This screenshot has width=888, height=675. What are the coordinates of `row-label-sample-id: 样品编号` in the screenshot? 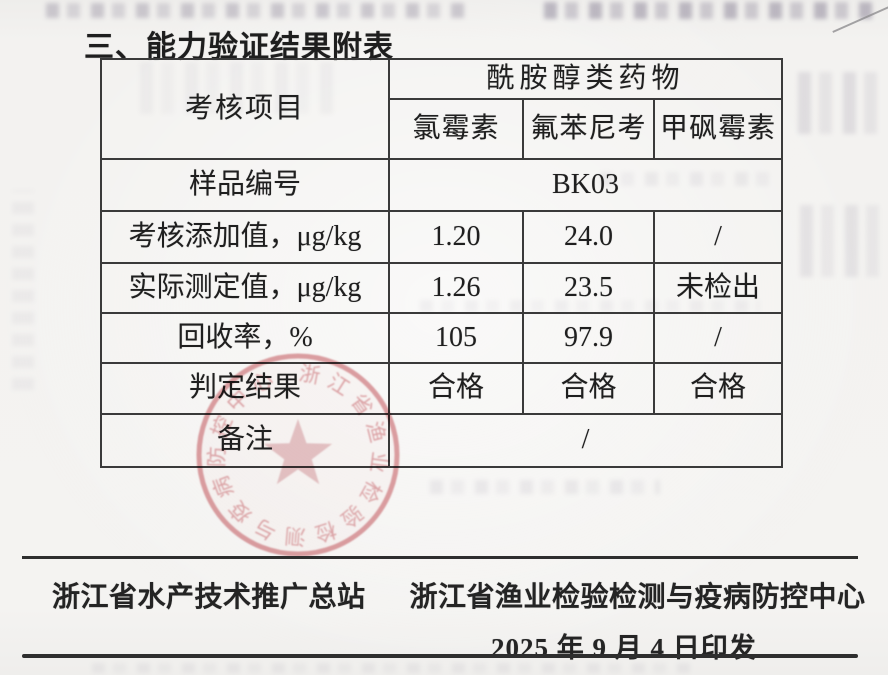 It's located at (245, 185).